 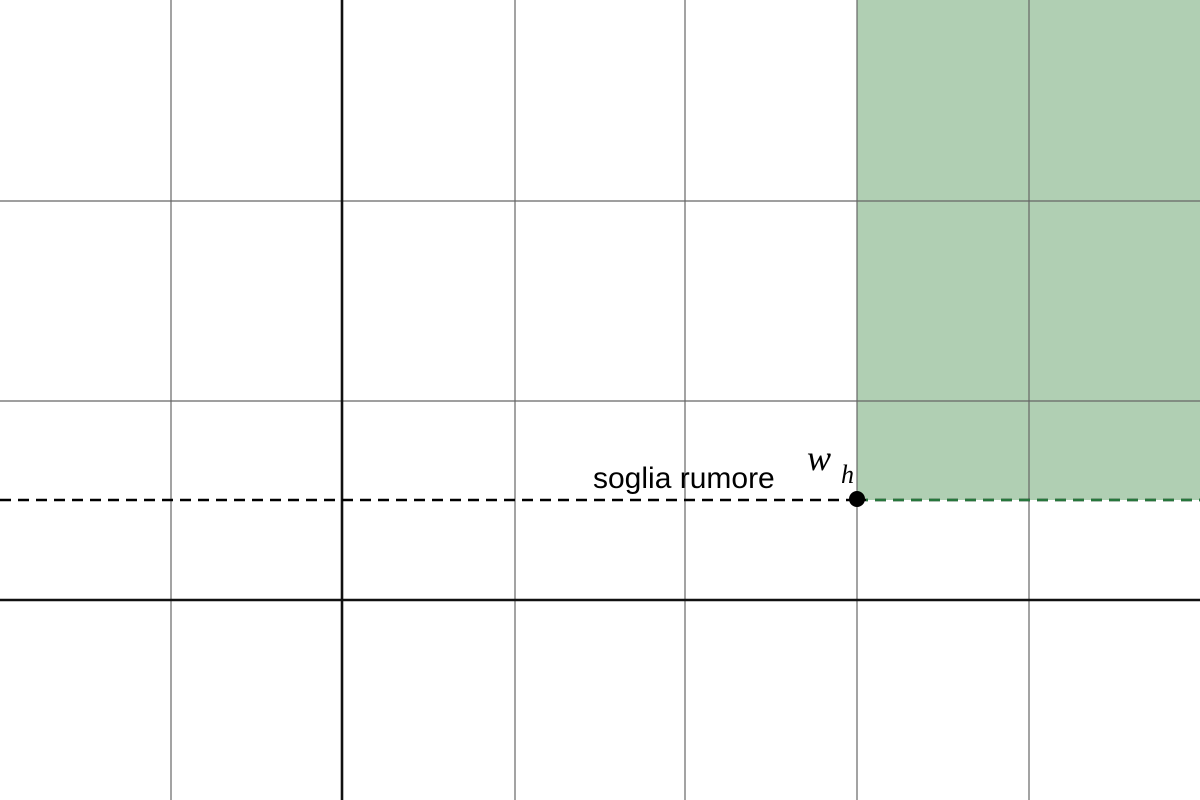 I want to click on point-label-subscript: h, so click(x=847, y=474).